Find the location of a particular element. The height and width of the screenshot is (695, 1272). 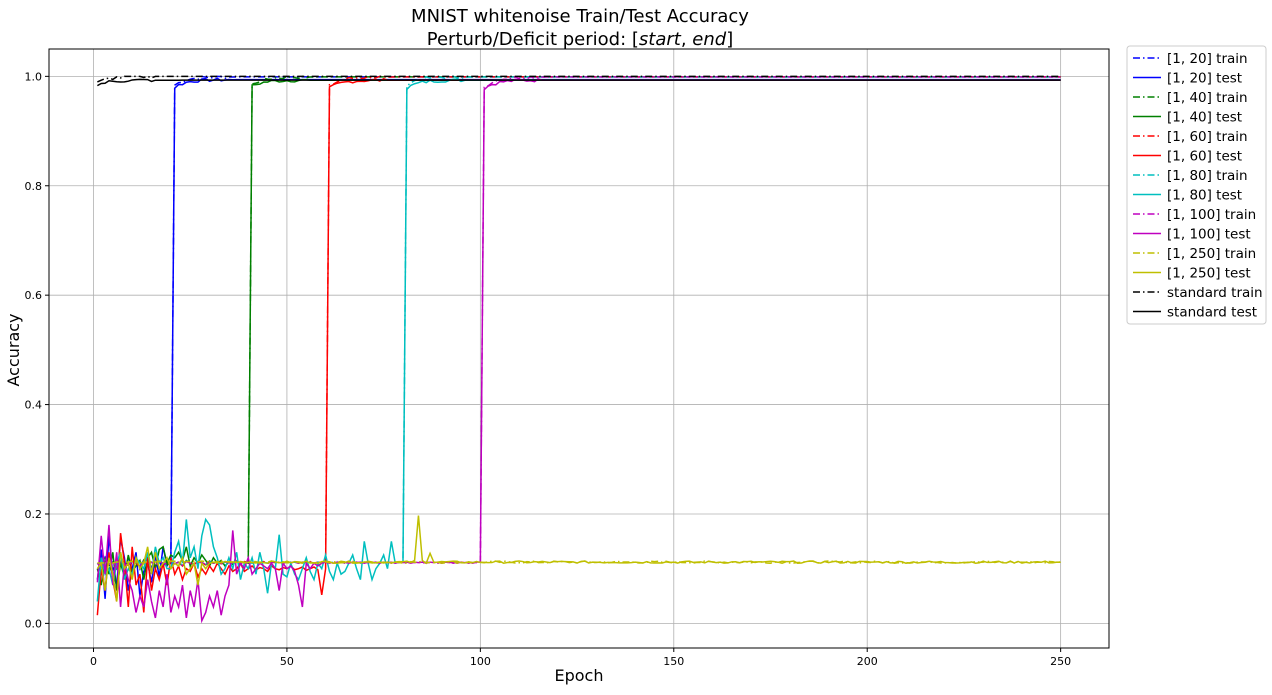

x-tick-label: 100 is located at coordinates (480, 661).